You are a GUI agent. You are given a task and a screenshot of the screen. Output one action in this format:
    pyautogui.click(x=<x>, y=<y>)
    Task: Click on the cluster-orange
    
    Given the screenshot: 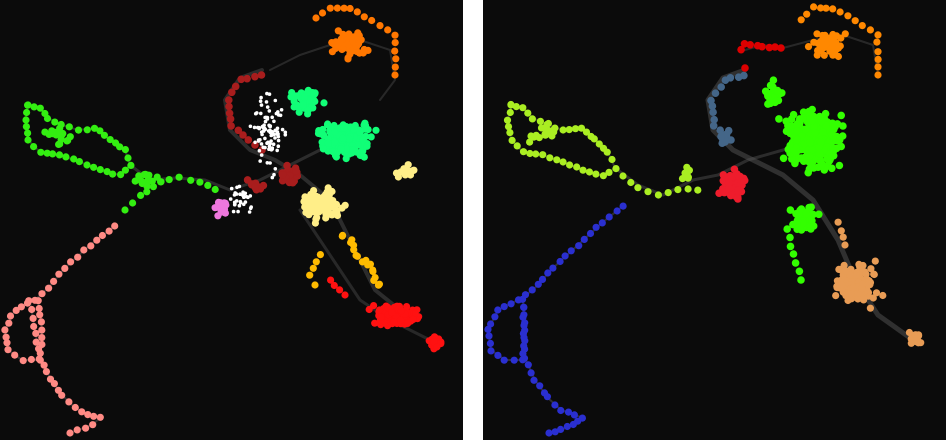 What is the action you would take?
    pyautogui.click(x=356, y=41)
    